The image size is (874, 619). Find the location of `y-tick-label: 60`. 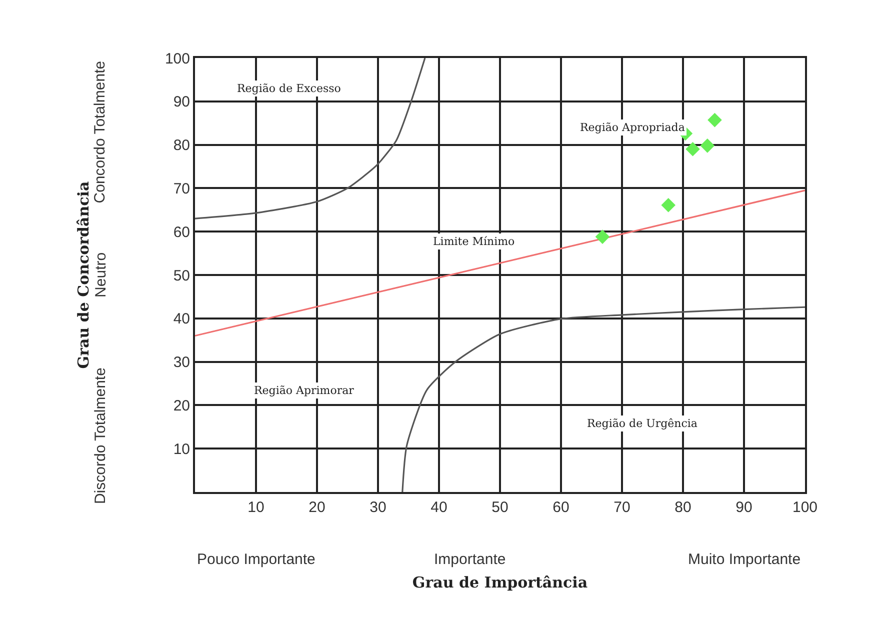

y-tick-label: 60 is located at coordinates (181, 232).